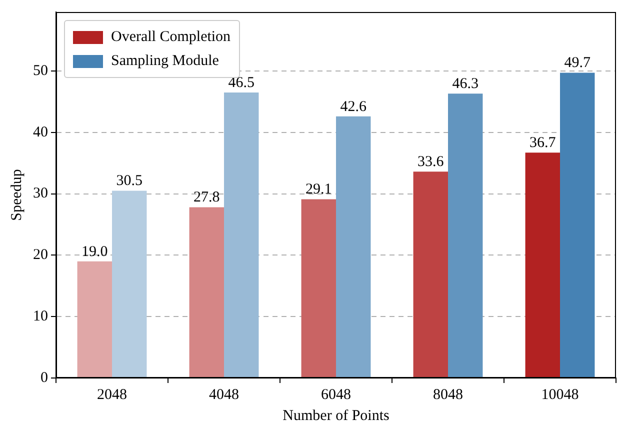 The width and height of the screenshot is (626, 433). I want to click on y-tick-label: 50, so click(40, 70).